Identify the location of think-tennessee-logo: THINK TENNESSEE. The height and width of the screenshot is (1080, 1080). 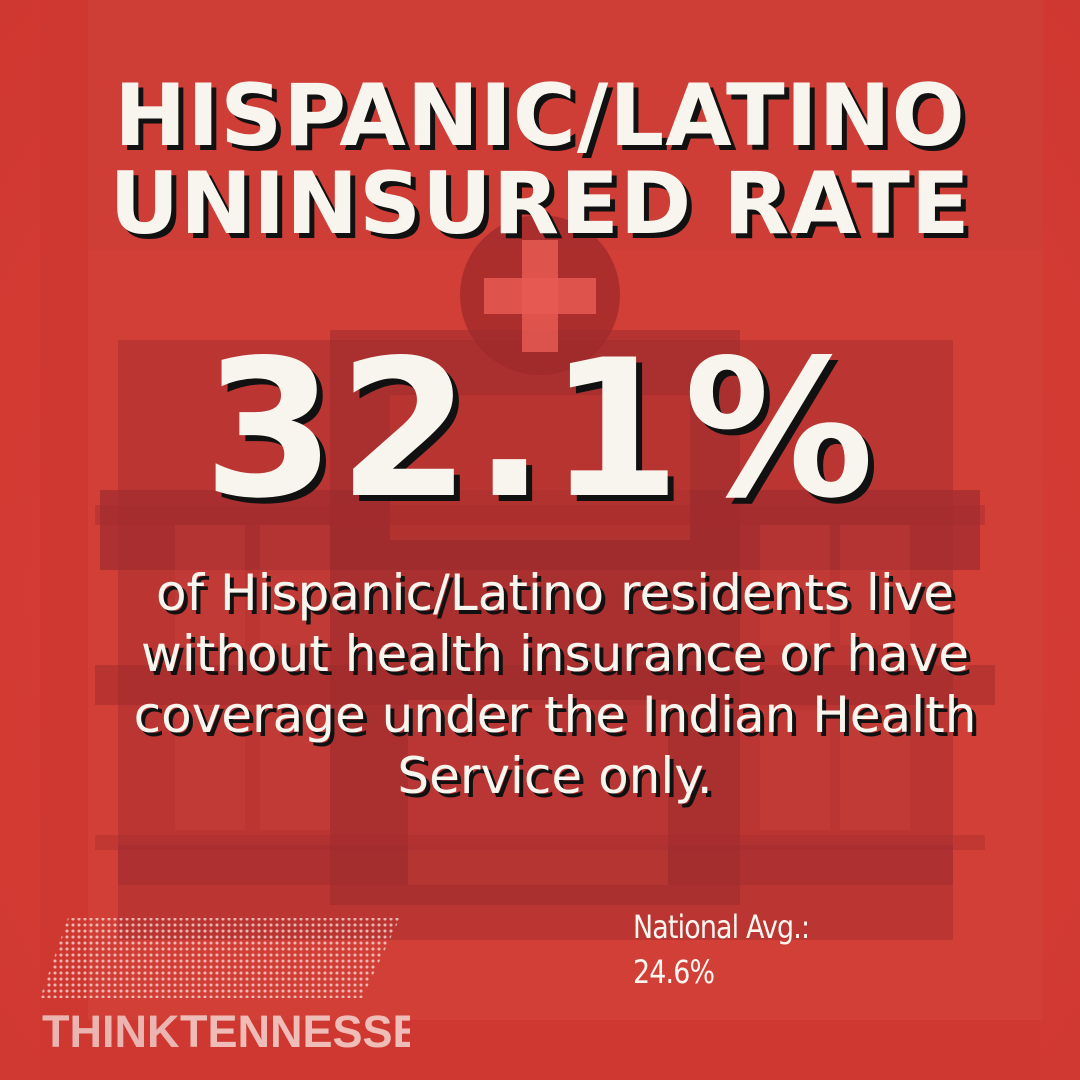
(225, 982).